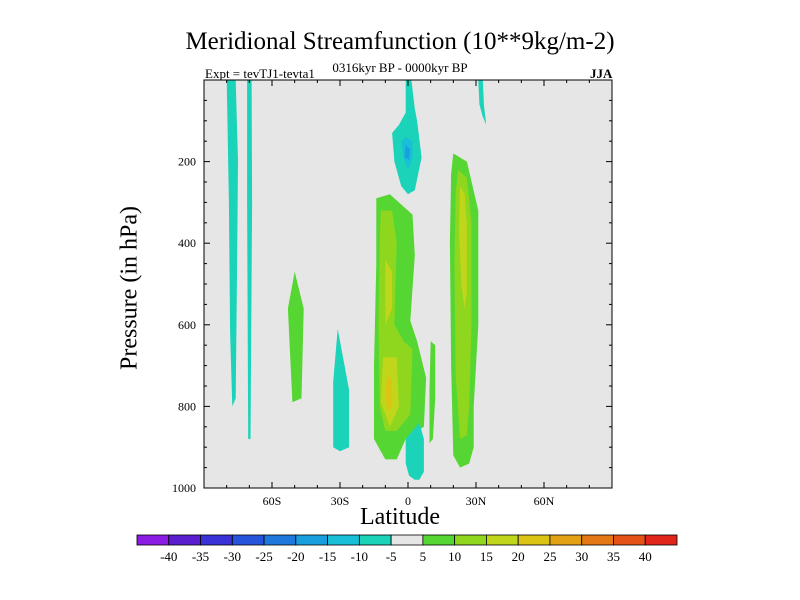 The height and width of the screenshot is (600, 800). Describe the element at coordinates (168, 556) in the screenshot. I see `colorbar-label: -40` at that location.